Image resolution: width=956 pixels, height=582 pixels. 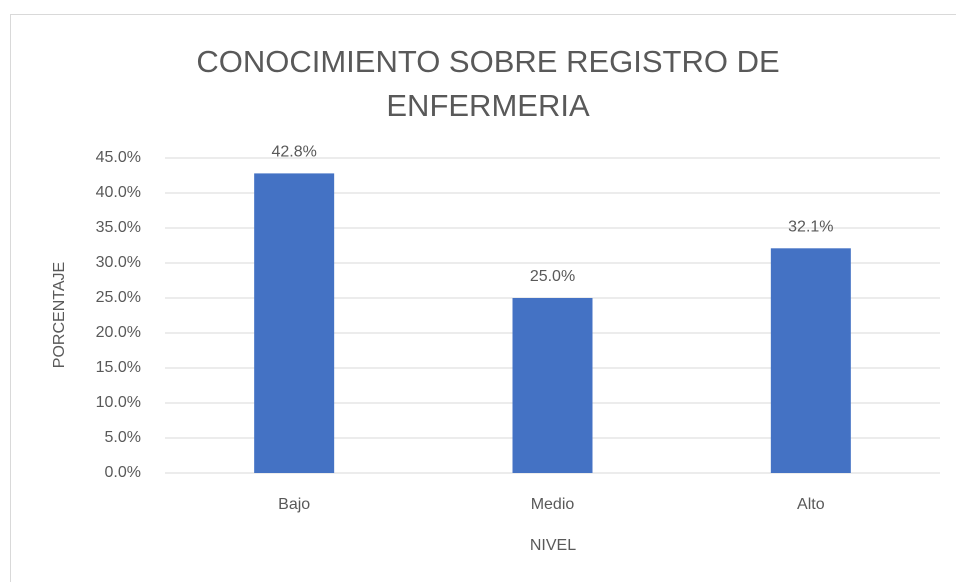 I want to click on x-tick-label: Medio, so click(x=553, y=504).